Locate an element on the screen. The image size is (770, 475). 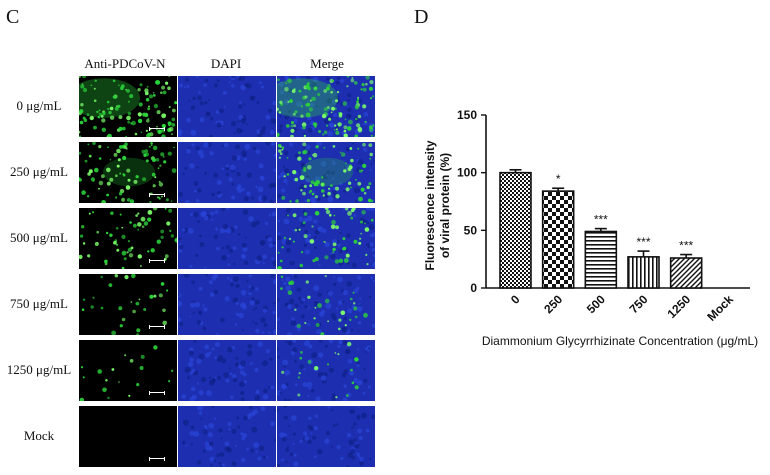
column-header-anti-pdcov-n: Anti-PDCoV-N is located at coordinates (125, 63).